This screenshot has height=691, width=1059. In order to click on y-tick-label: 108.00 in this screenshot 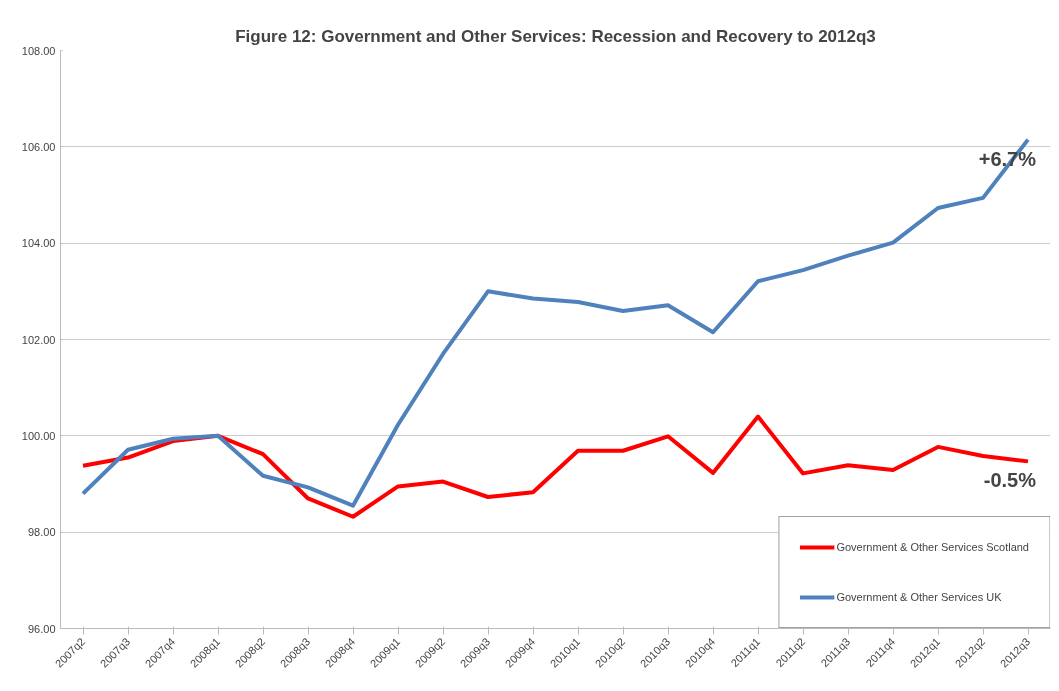, I will do `click(38, 50)`.